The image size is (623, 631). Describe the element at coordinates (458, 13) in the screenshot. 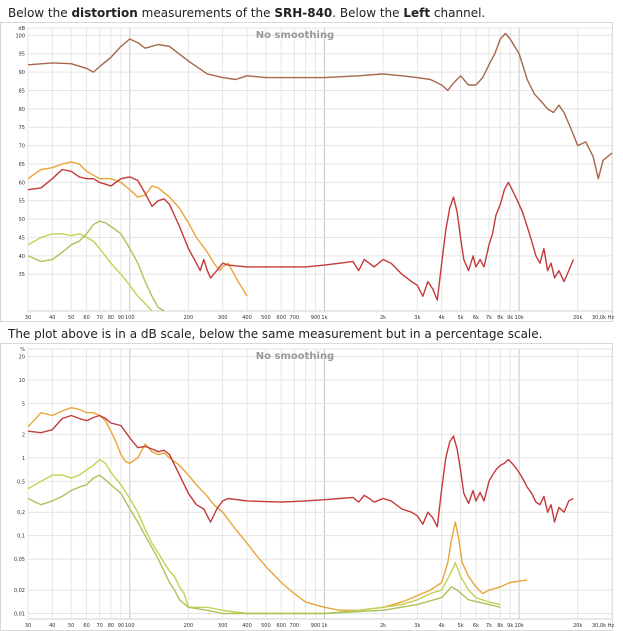

I see `caption-top-text-4: channel.` at that location.